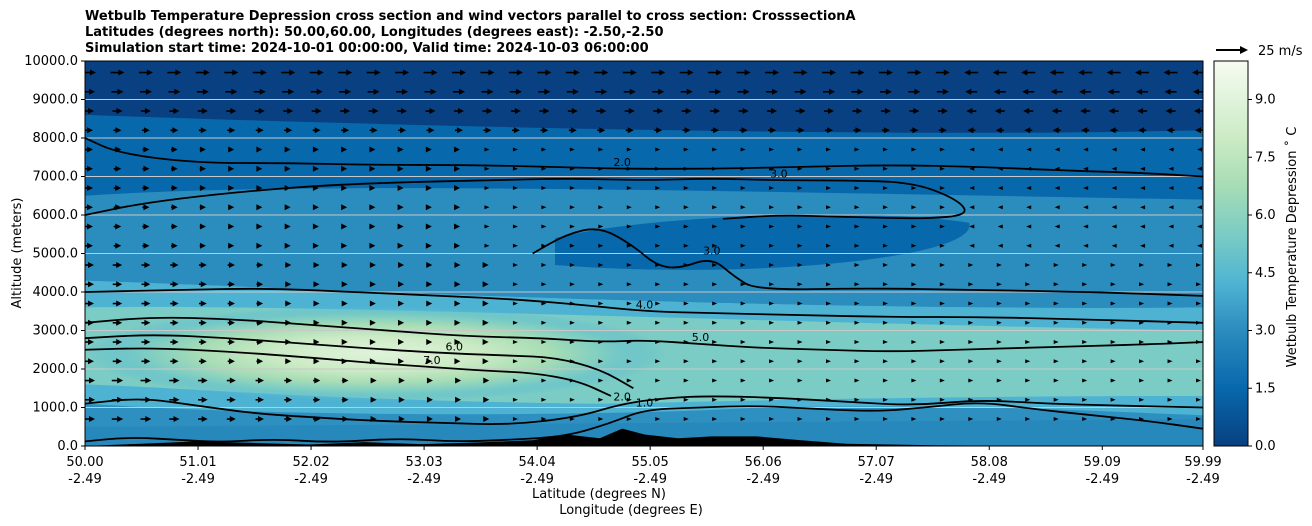 This screenshot has width=1312, height=526. I want to click on y-tick-label: 6000.0, so click(56, 215).